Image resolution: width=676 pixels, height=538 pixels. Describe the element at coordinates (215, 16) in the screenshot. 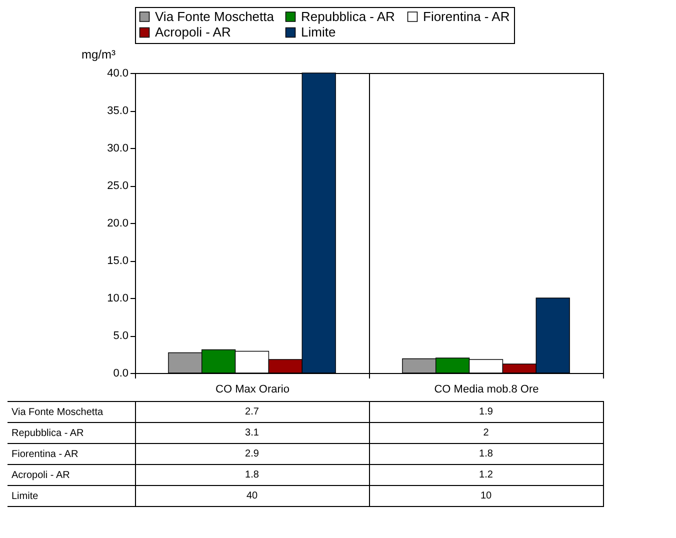

I see `legend-label: Via Fonte Moschetta` at that location.